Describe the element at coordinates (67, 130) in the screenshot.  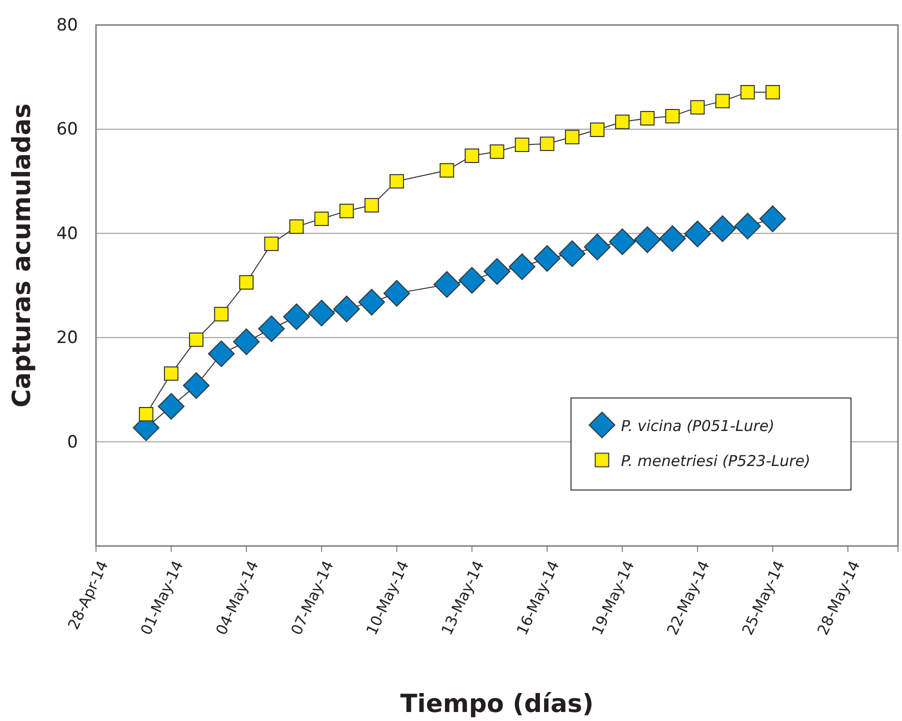
I see `y-tick-label: 60` at that location.